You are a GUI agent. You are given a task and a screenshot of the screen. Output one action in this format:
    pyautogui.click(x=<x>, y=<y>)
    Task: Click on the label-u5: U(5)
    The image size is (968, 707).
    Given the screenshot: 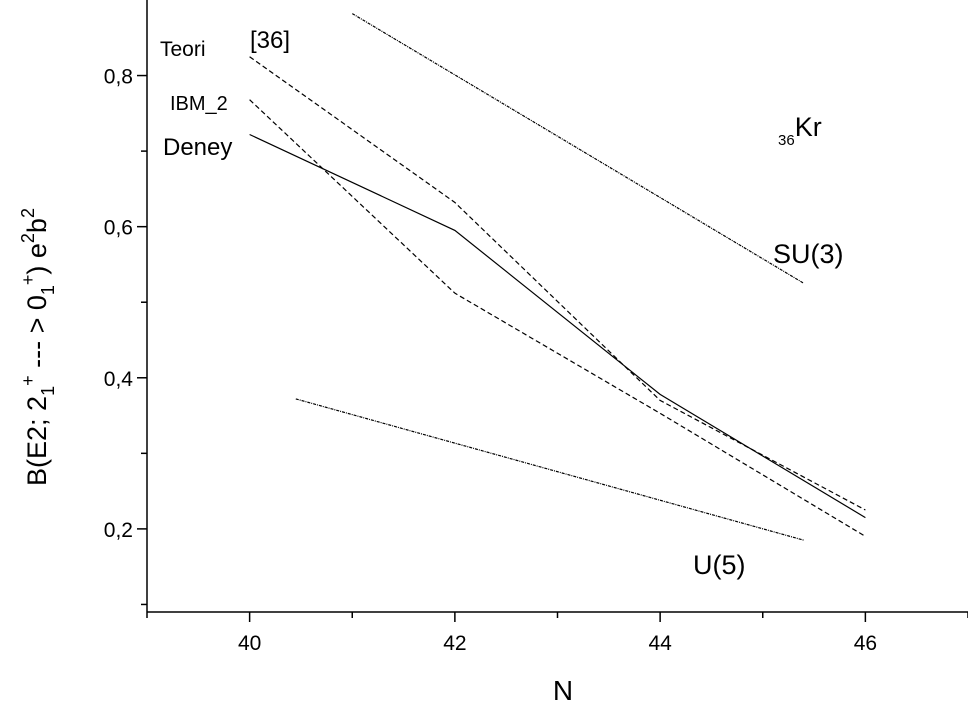 What is the action you would take?
    pyautogui.click(x=719, y=565)
    